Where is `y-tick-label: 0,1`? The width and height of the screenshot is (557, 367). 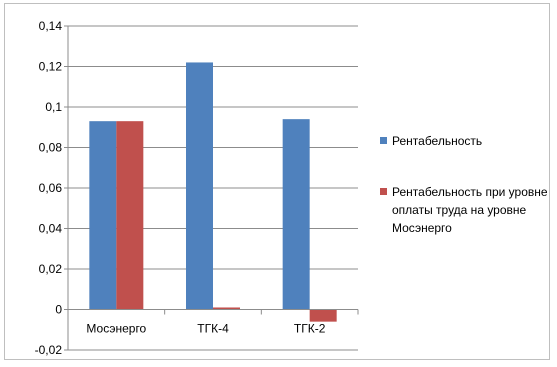 y-tick-label: 0,1 is located at coordinates (53, 107).